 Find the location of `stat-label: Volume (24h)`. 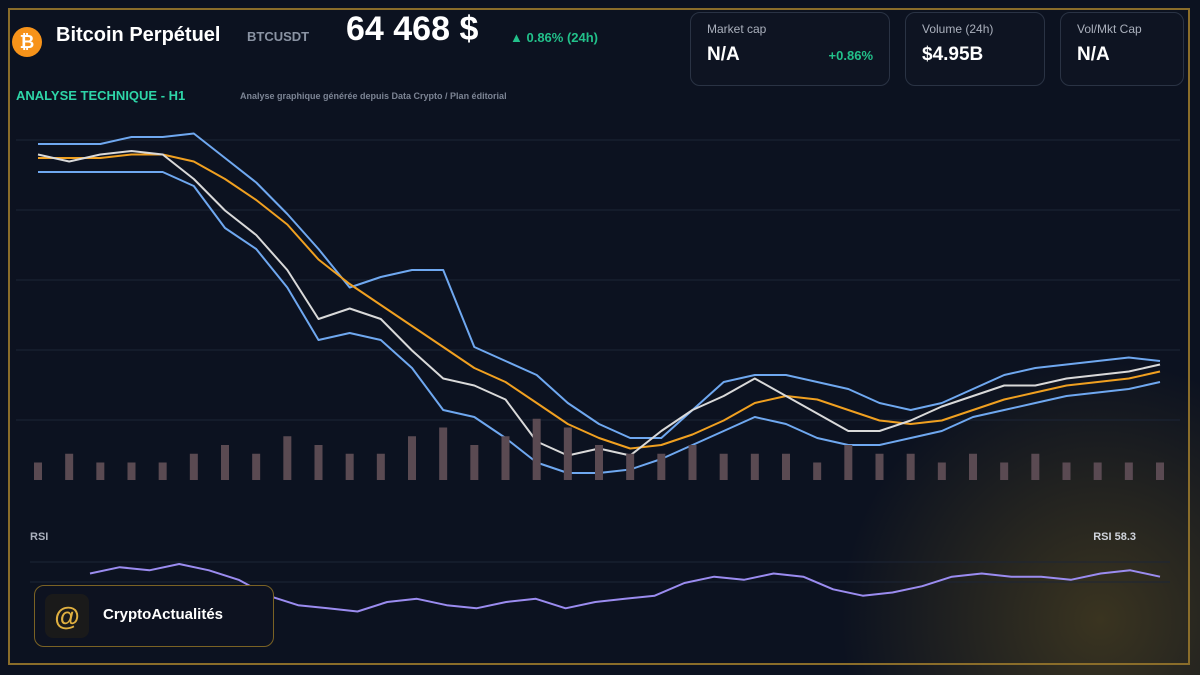

stat-label: Volume (24h) is located at coordinates (958, 29).